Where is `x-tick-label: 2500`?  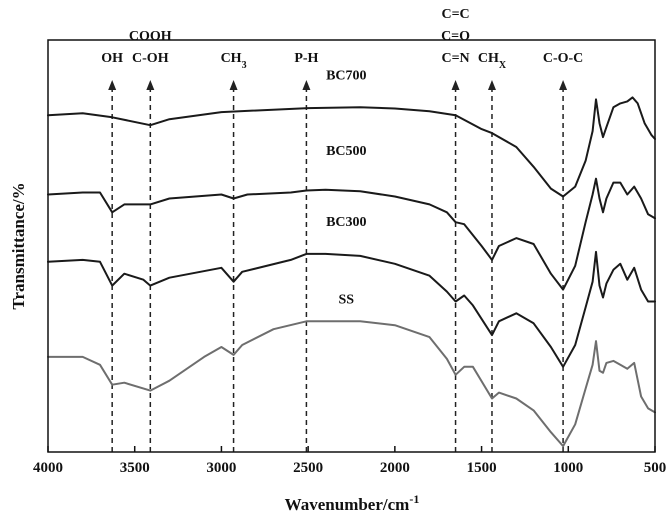
x-tick-label: 2500 is located at coordinates (308, 468).